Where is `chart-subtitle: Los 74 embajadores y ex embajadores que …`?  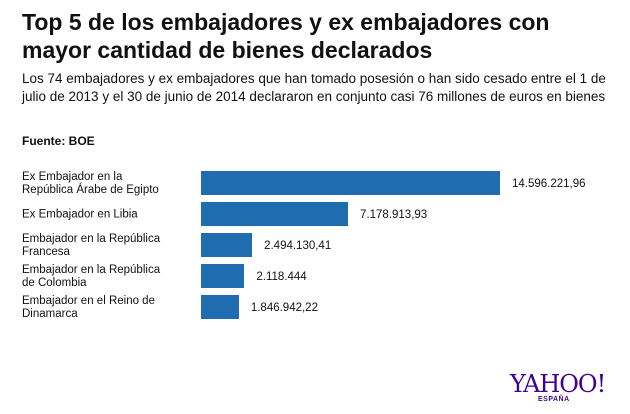
chart-subtitle: Los 74 embajadores y ex embajadores que … is located at coordinates (314, 87).